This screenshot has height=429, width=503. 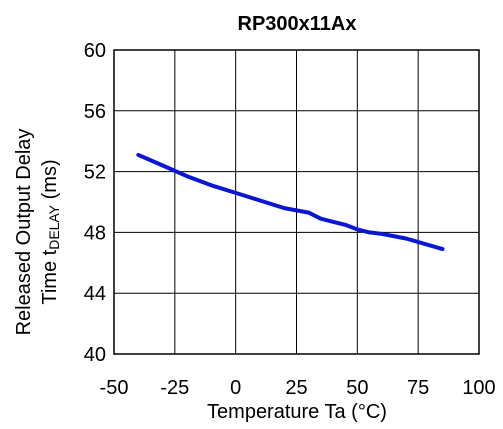 I want to click on x-tick-label: -50, so click(x=114, y=388).